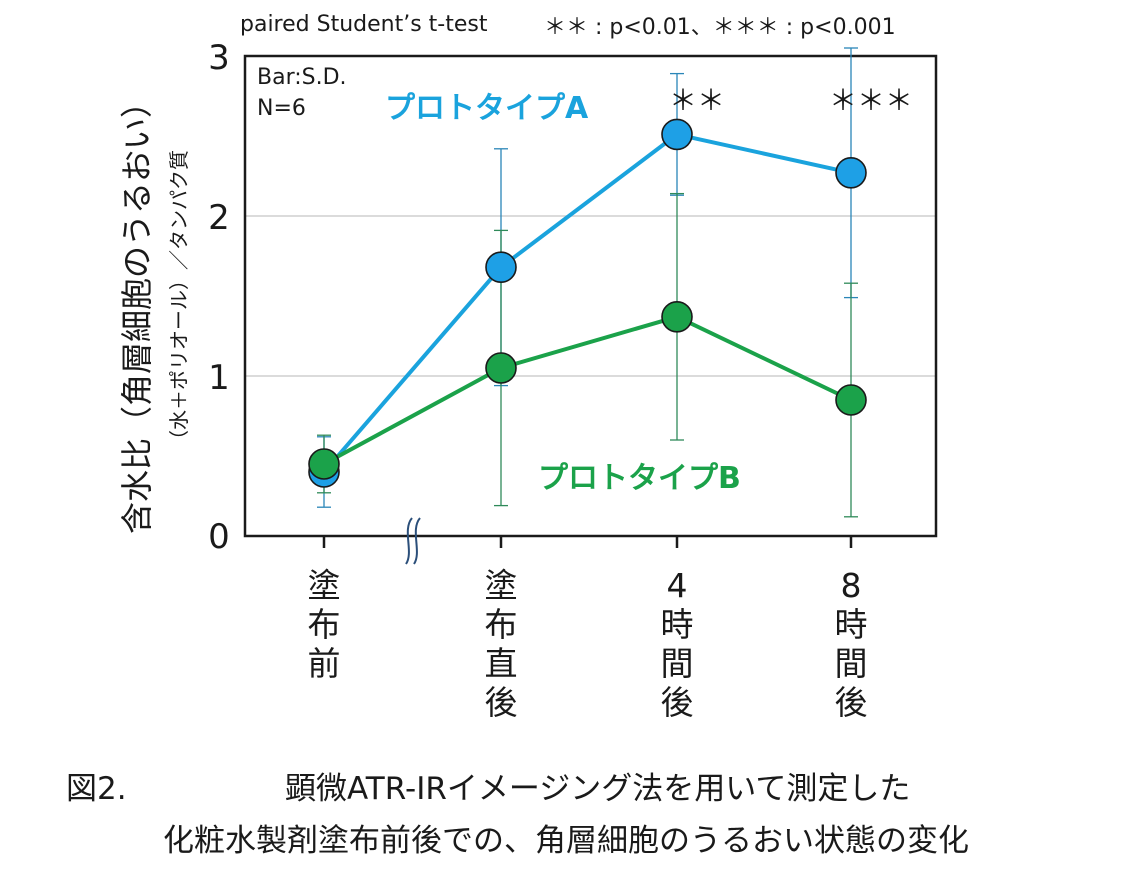 The image size is (1138, 874). I want to click on y-axis-sublabel: （水＋ポリオール）／タンパク質, so click(179, 300).